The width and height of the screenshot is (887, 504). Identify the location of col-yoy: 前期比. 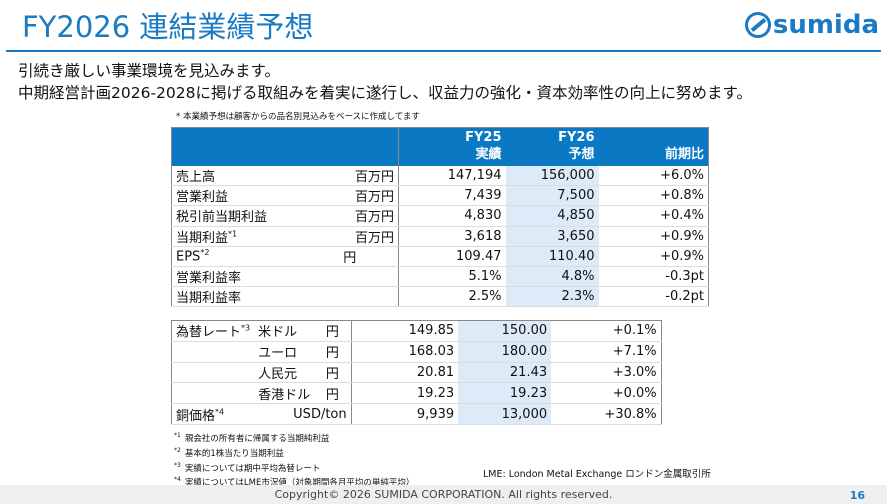
(653, 146).